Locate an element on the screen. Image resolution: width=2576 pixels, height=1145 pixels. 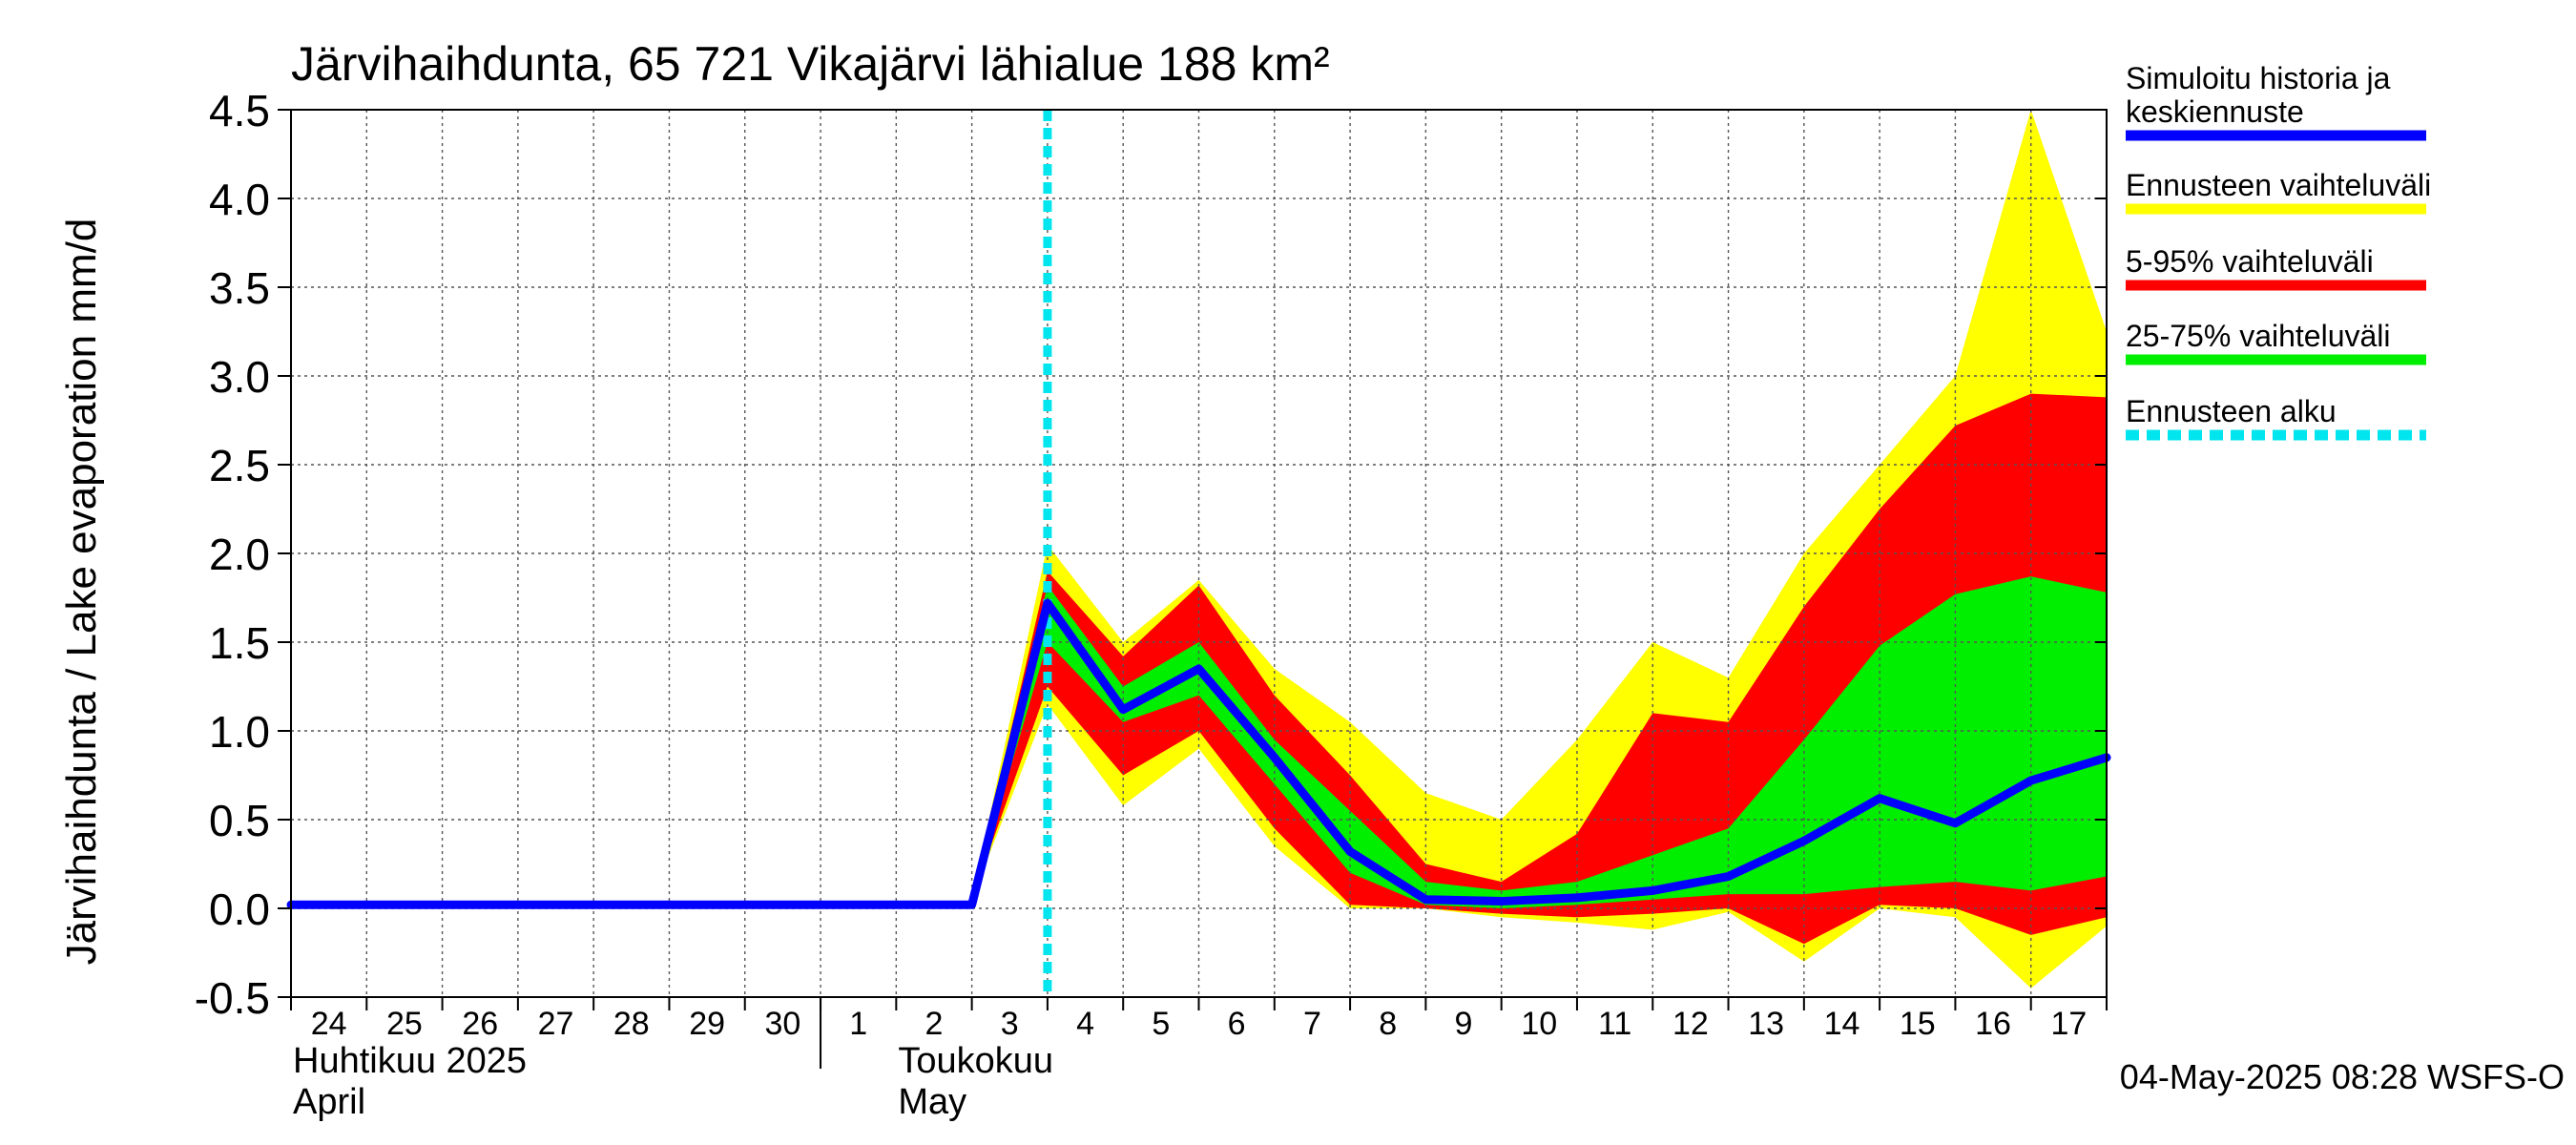
x-tick-label: 8 is located at coordinates (1388, 1024).